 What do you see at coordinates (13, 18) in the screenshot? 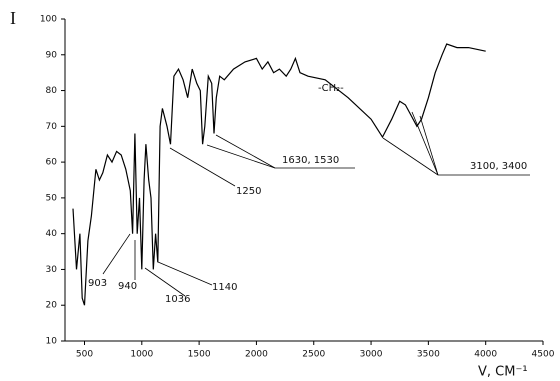
I see `y-axis-label: I` at bounding box center [13, 18].